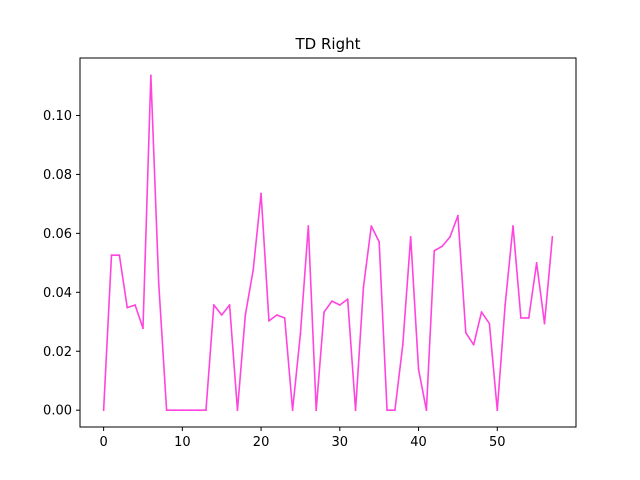 The height and width of the screenshot is (480, 640). I want to click on x-tick-label: 20, so click(261, 442).